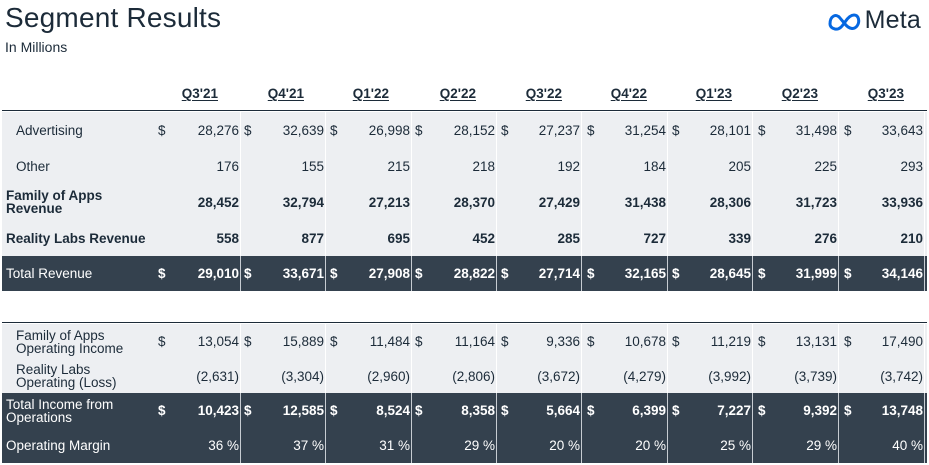 This screenshot has width=929, height=465. Describe the element at coordinates (799, 93) in the screenshot. I see `column-header-7: Q2'23` at that location.